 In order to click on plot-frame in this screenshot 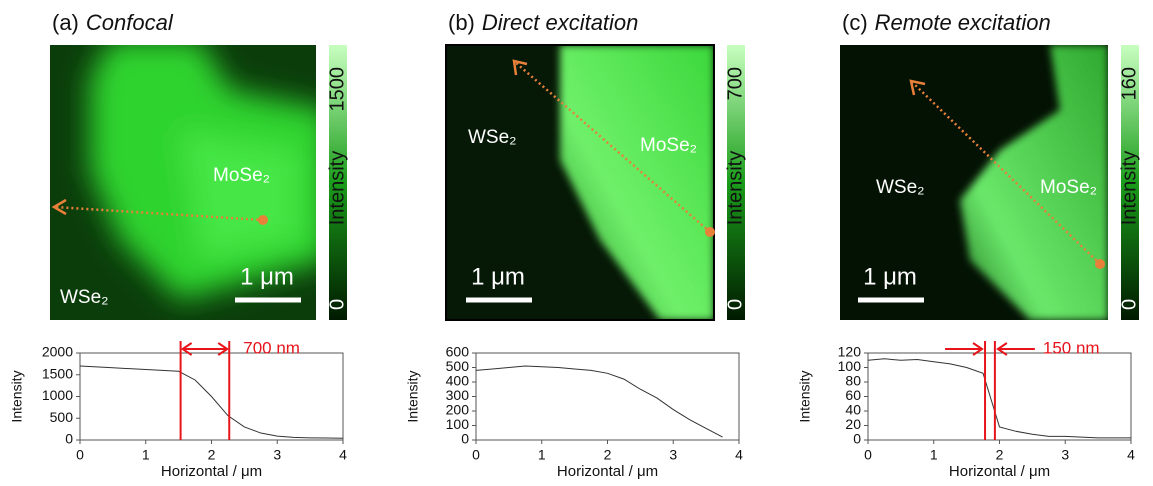, I will do `click(607, 396)`.